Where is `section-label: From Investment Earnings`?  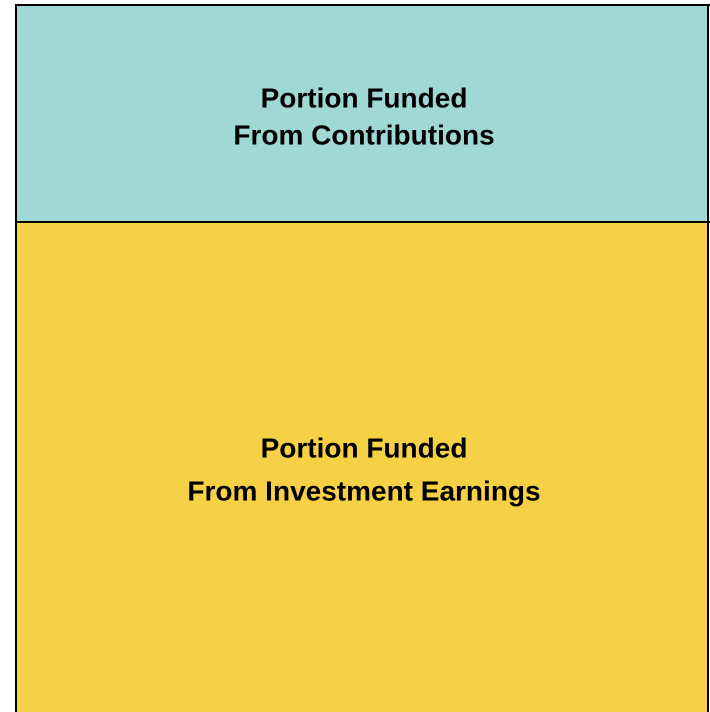
section-label: From Investment Earnings is located at coordinates (363, 490).